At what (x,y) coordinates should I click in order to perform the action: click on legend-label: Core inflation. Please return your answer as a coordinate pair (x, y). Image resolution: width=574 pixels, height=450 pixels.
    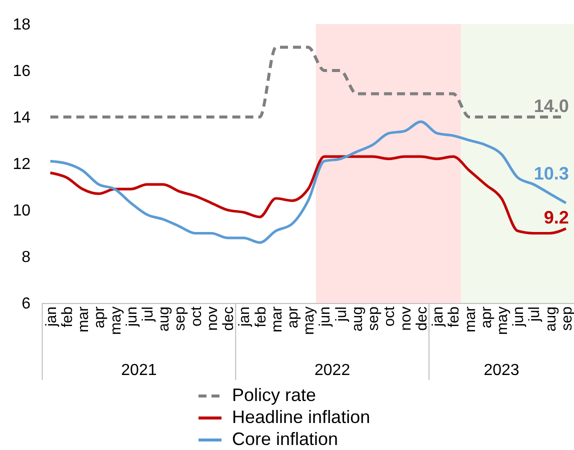
    Looking at the image, I should click on (285, 439).